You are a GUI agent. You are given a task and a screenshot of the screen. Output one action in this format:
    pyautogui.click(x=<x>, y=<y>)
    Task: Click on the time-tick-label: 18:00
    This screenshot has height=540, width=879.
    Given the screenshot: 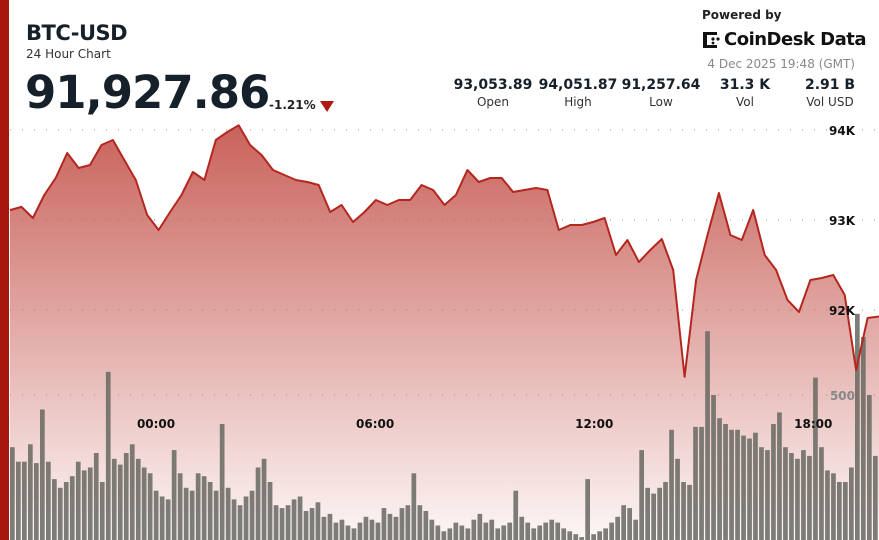 What is the action you would take?
    pyautogui.click(x=813, y=424)
    